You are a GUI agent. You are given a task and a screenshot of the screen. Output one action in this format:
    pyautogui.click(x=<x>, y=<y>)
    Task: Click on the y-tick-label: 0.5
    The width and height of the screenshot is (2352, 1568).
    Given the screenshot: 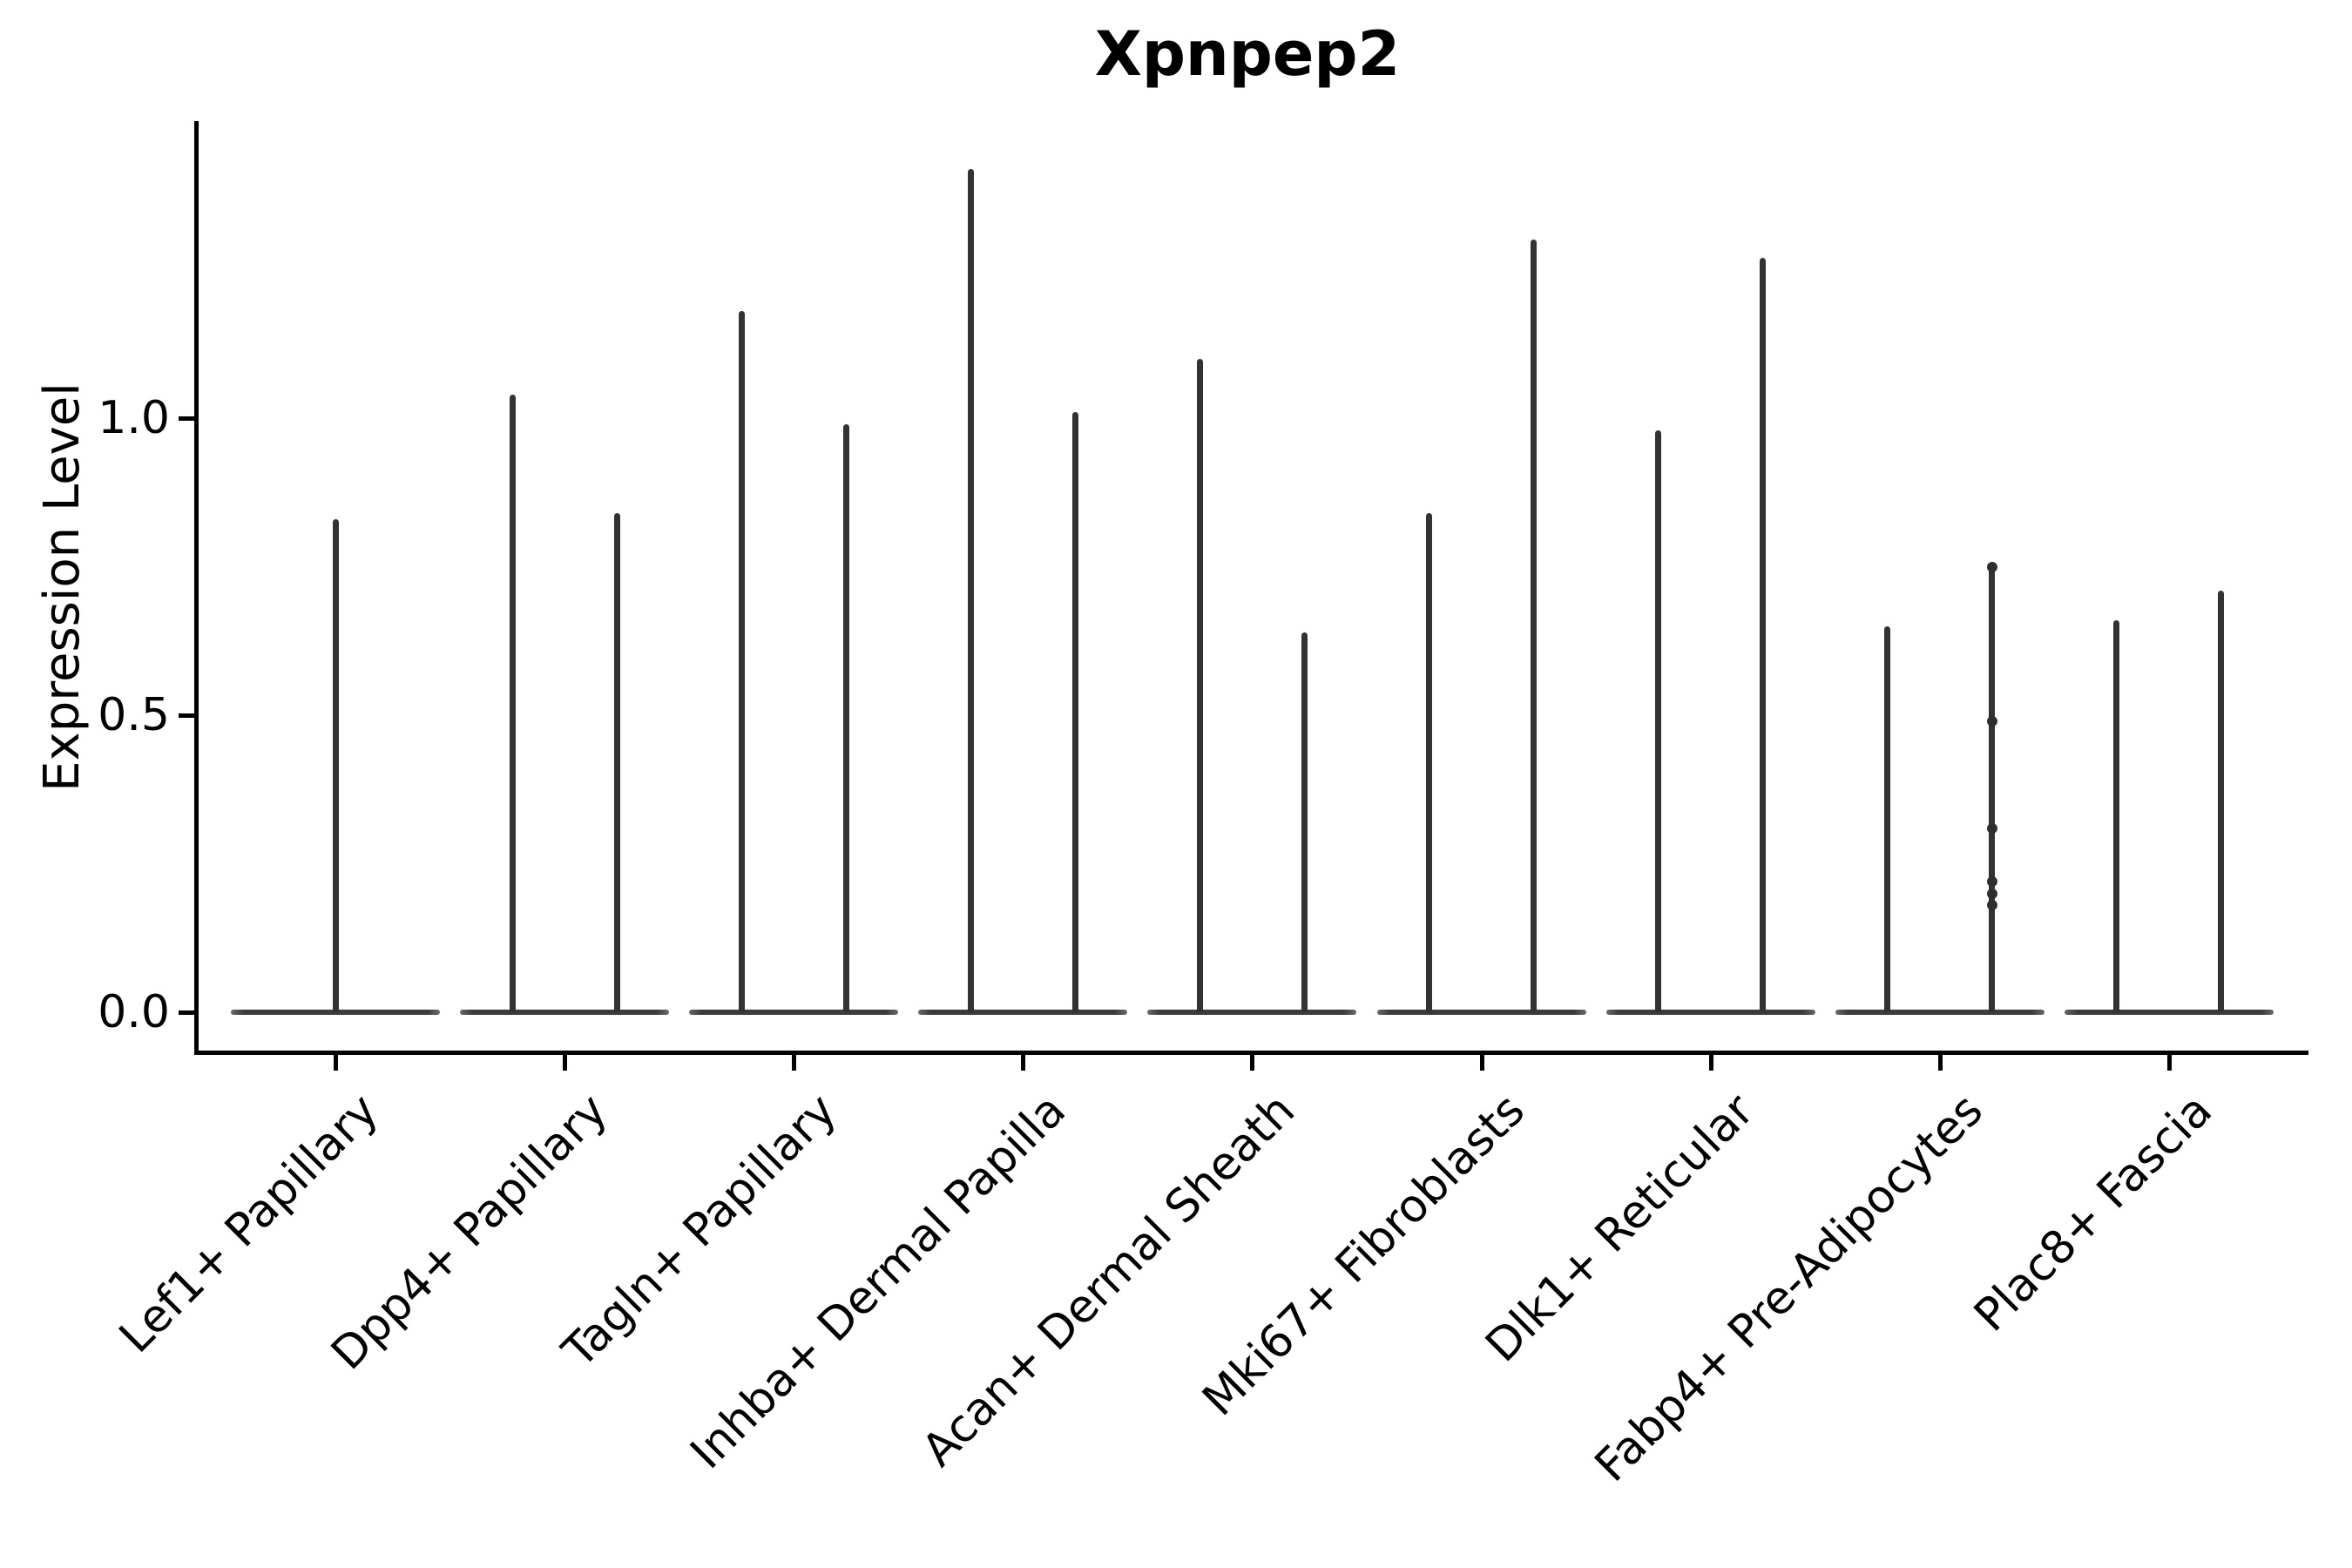 What is the action you would take?
    pyautogui.click(x=134, y=715)
    